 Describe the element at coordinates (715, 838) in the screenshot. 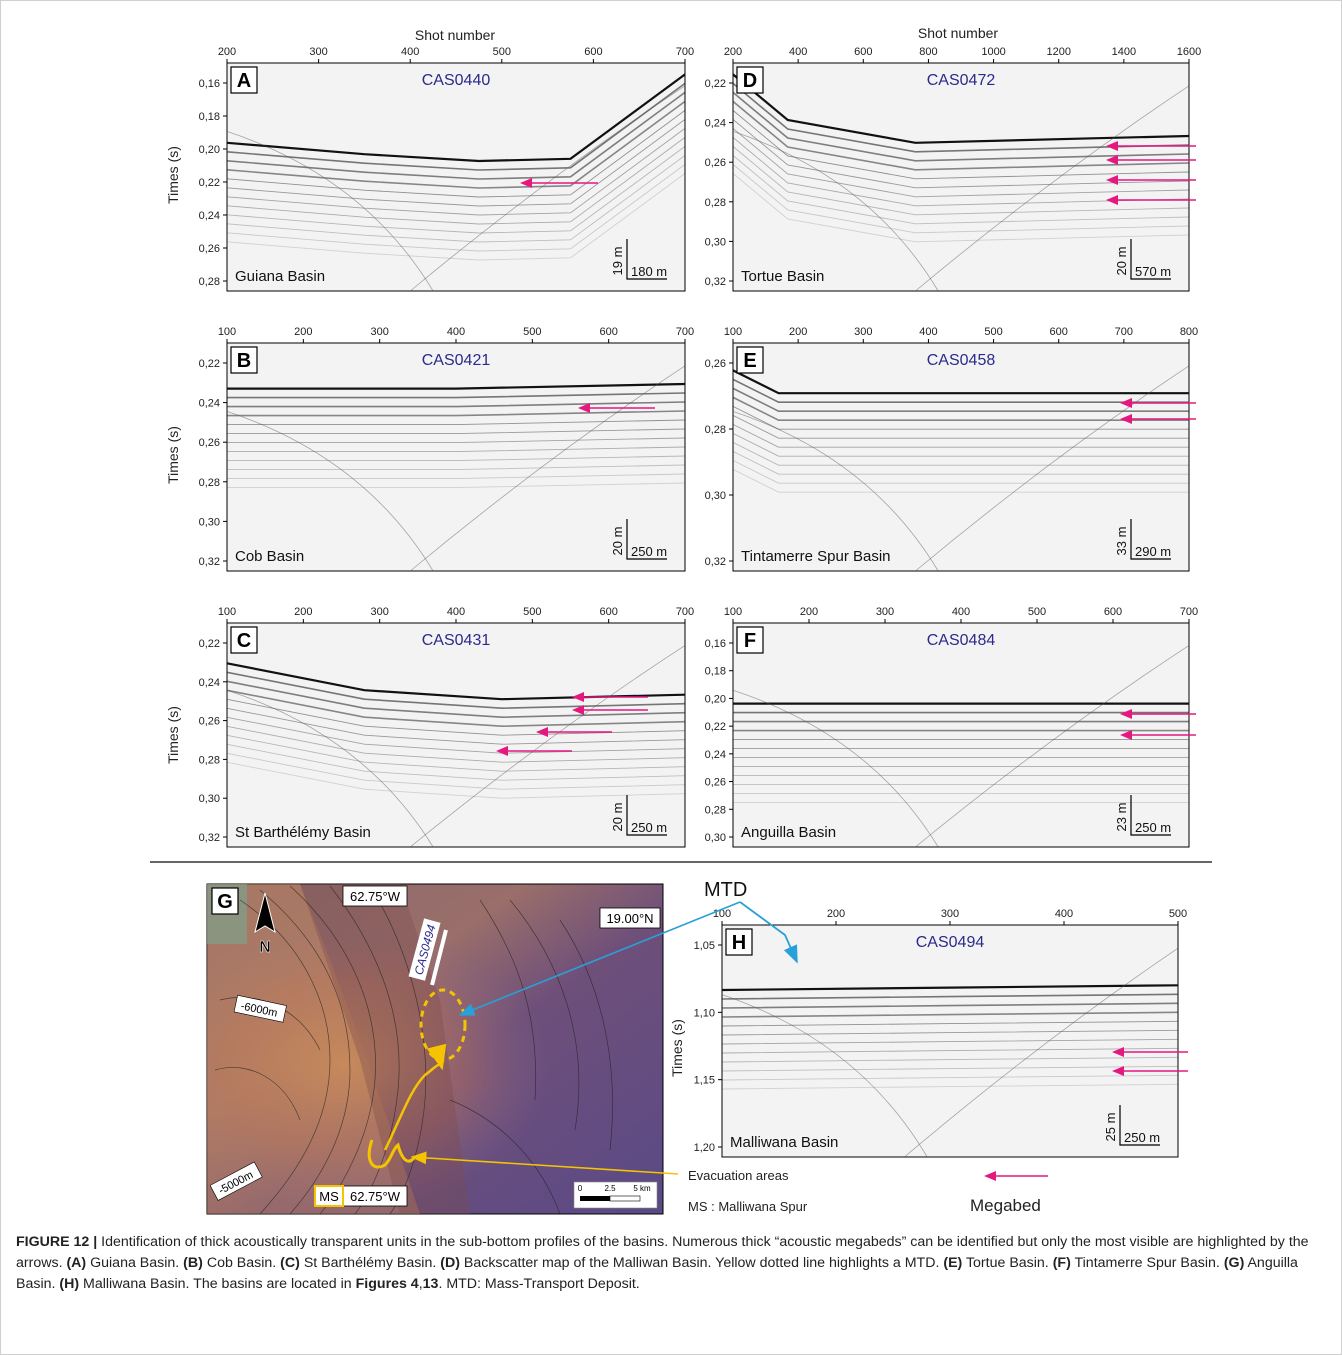

I see `time-tick-label-f: 0,30` at that location.